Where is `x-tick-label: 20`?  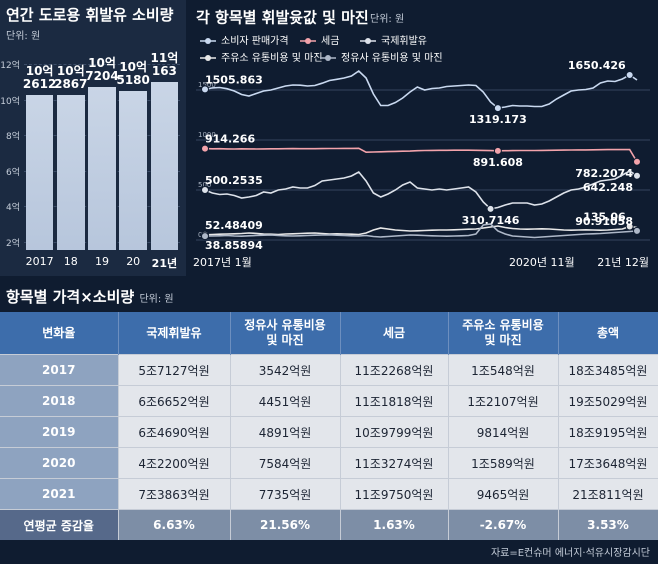 x-tick-label: 20 is located at coordinates (133, 261).